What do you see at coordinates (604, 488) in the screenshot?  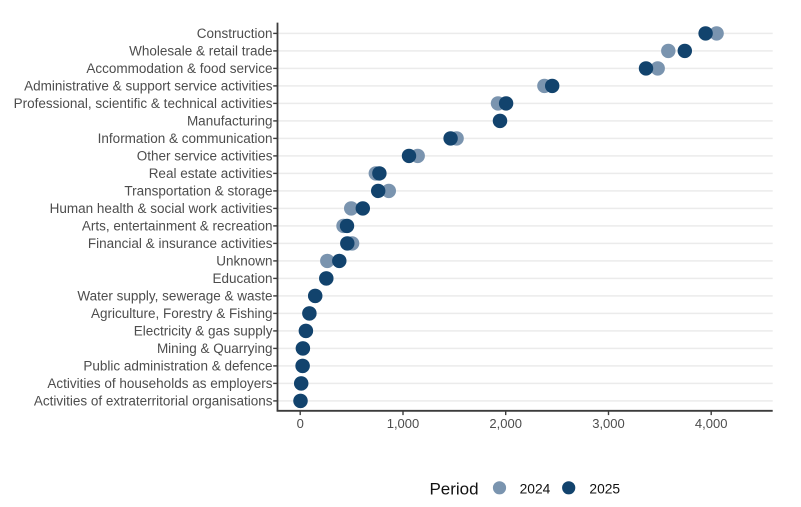 I see `svg-text: 2025` at bounding box center [604, 488].